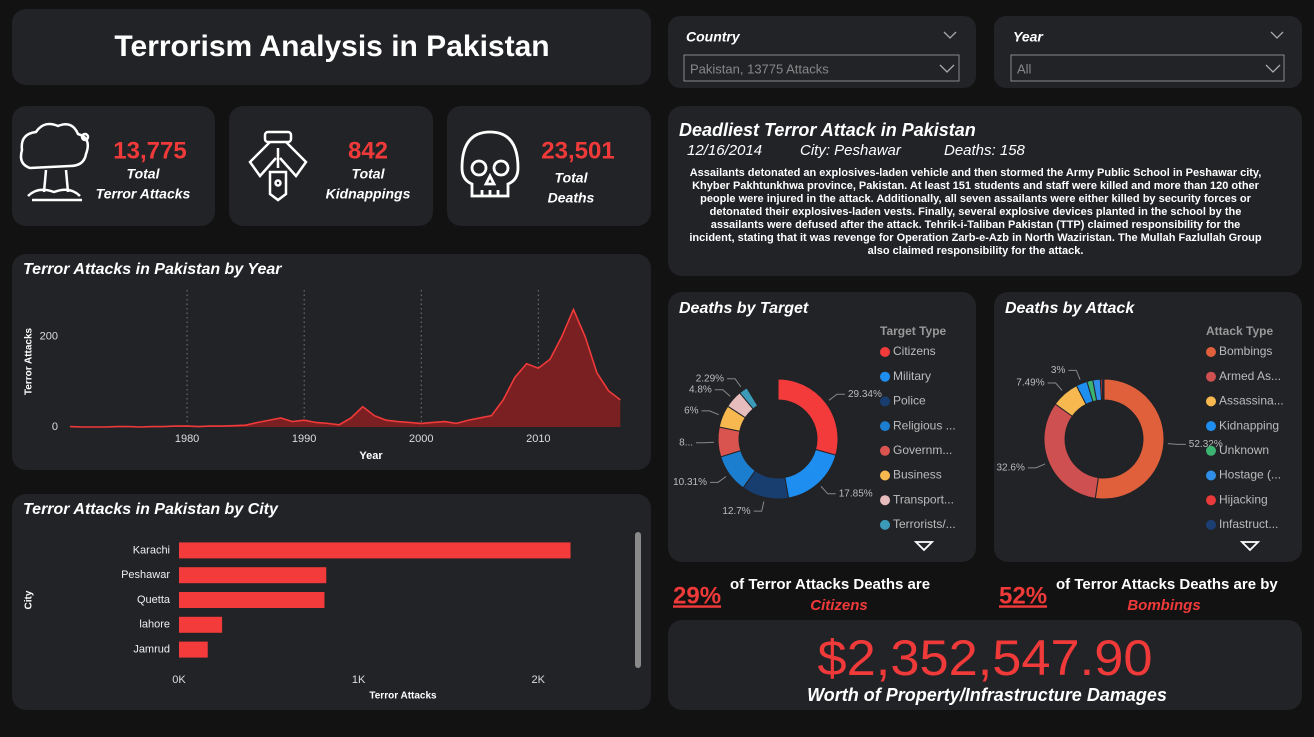 This screenshot has width=1314, height=737. I want to click on callout-text: of Terror Attacks Deaths are by, so click(1167, 584).